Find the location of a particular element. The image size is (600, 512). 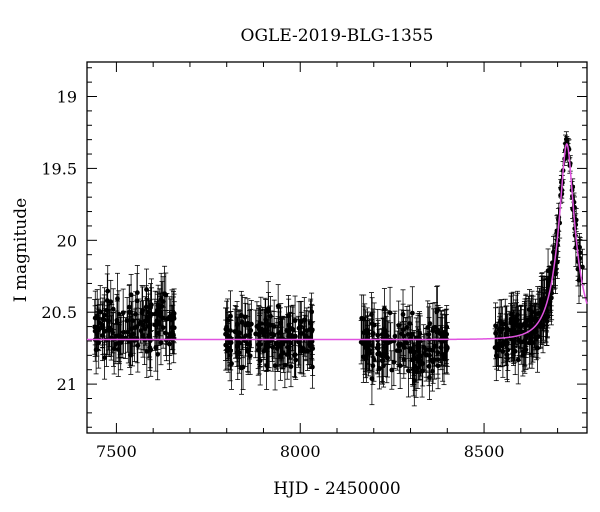

x-axis-label: HJD - 2450000 is located at coordinates (337, 489).